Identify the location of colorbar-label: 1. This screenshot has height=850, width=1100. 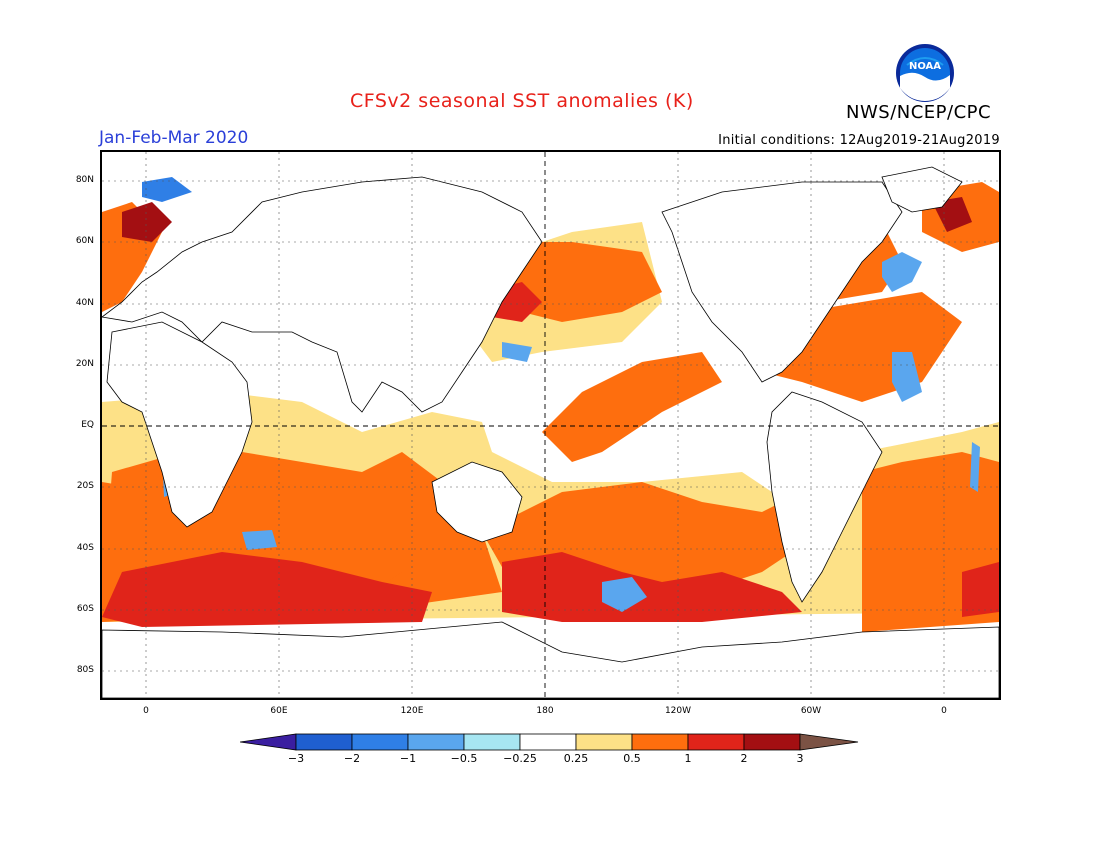
(688, 758).